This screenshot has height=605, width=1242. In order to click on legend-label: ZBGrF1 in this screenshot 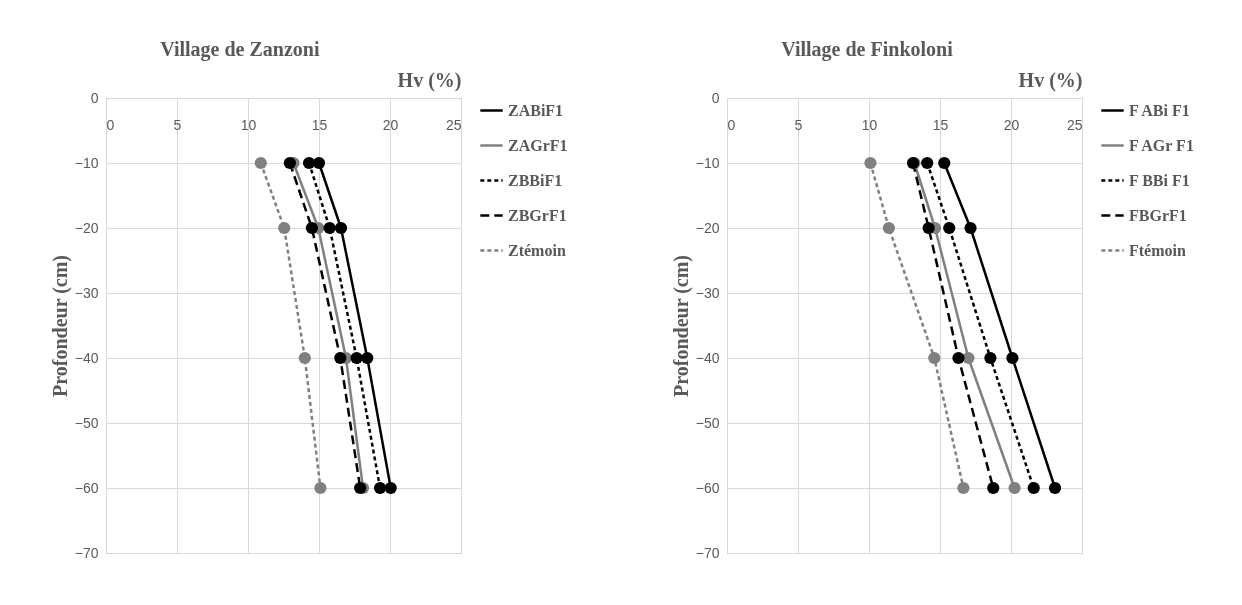, I will do `click(537, 215)`.